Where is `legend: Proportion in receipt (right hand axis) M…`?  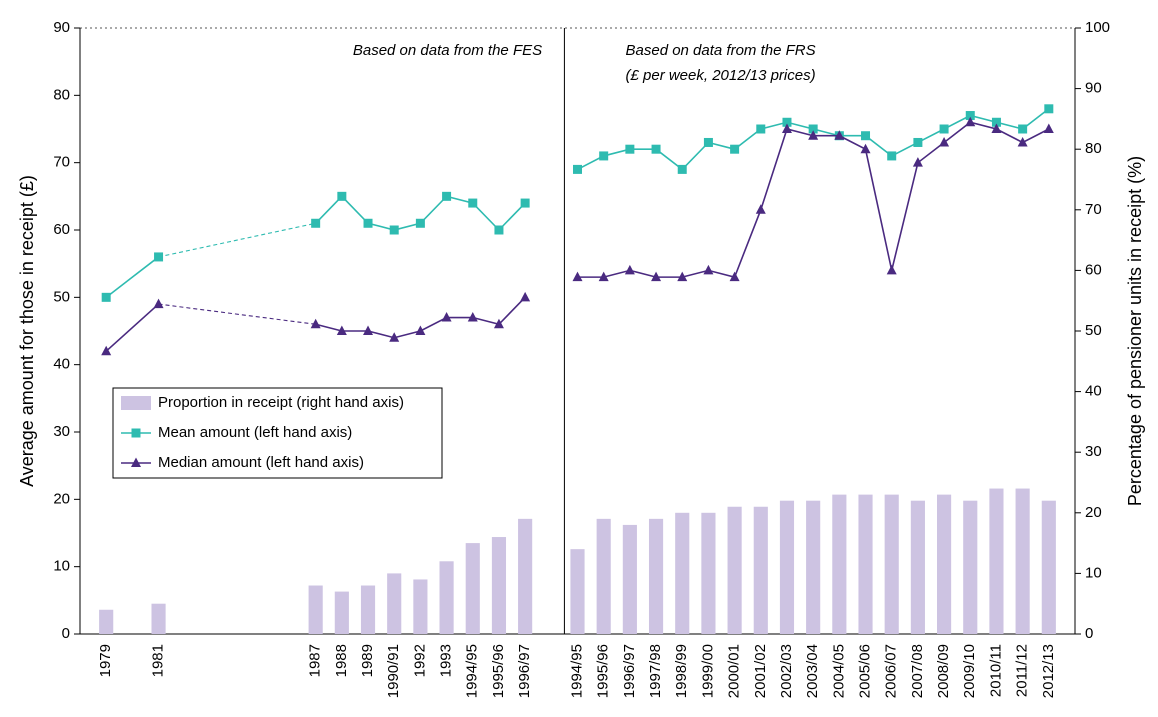
legend: Proportion in receipt (right hand axis) M… is located at coordinates (277, 433).